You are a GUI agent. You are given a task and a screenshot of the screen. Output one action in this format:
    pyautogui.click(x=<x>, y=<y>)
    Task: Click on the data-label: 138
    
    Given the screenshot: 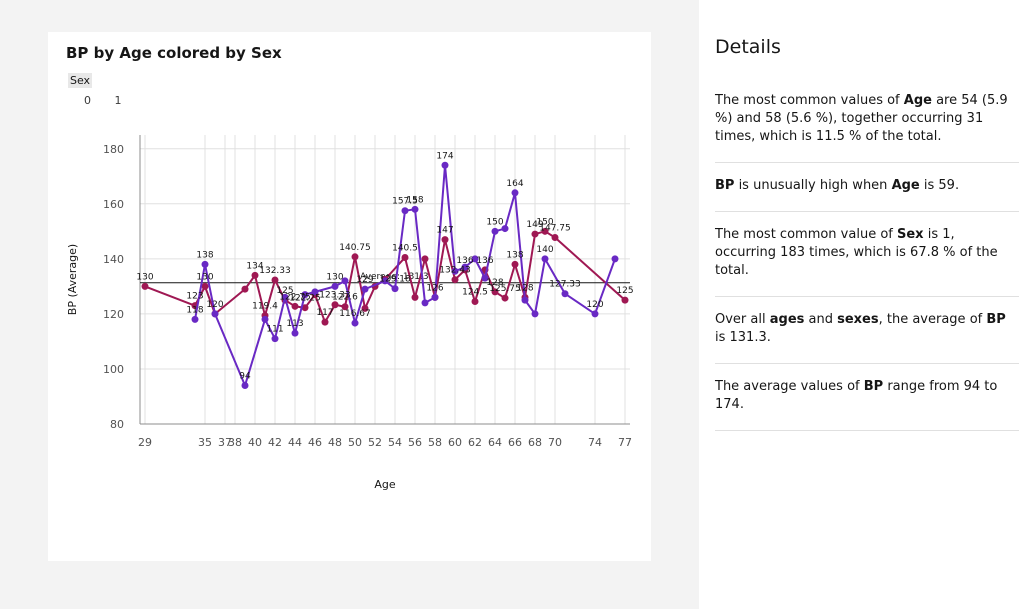 What is the action you would take?
    pyautogui.click(x=204, y=255)
    